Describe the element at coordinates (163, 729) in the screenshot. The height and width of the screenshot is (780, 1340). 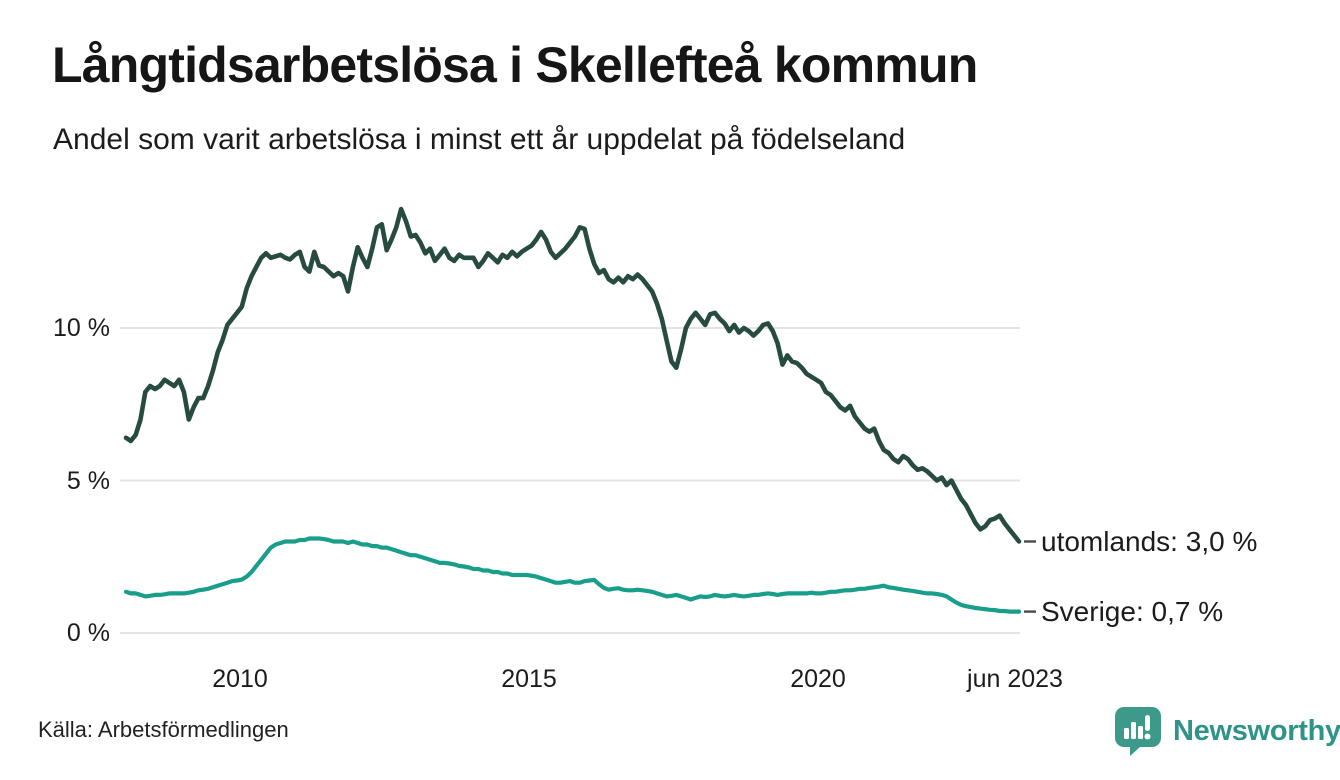
I see `source-note: Källa: Arbetsförmedlingen` at that location.